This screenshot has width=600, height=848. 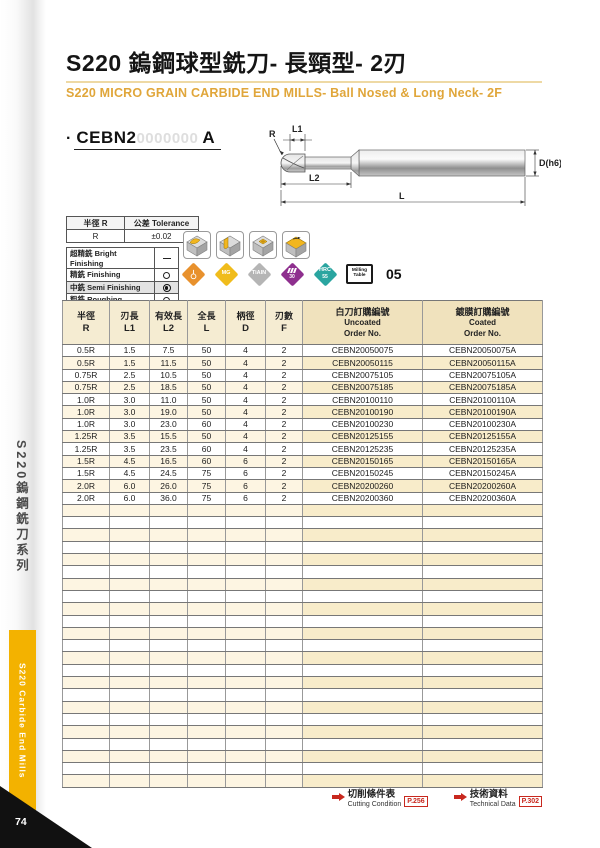 I want to click on attribute-badges-row: MG TiAlN 30 HRC 55 Milling Table 05, so click(x=291, y=274).